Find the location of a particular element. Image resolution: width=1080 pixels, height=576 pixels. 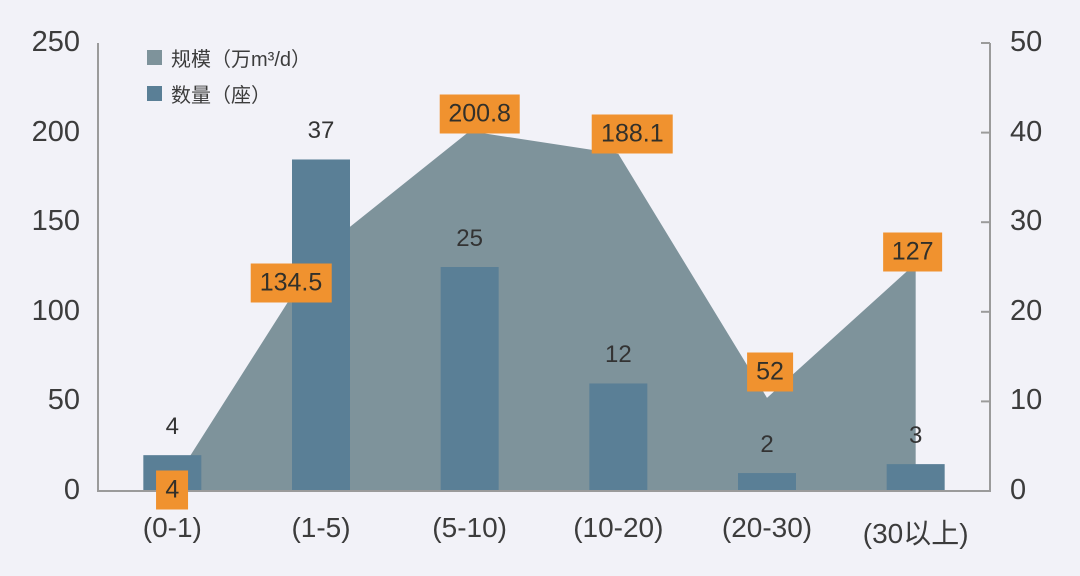

left-axis-tick-label: 0 is located at coordinates (71, 489).